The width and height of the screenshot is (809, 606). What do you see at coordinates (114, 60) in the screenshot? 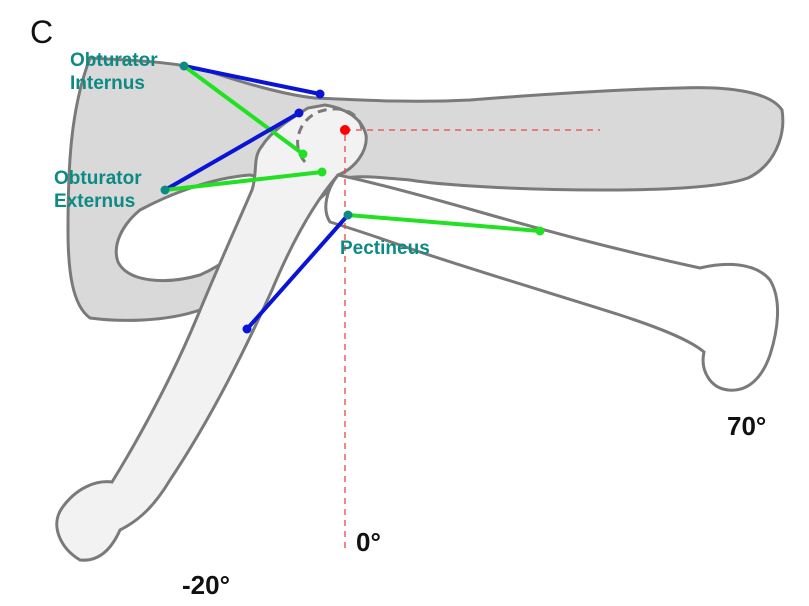
I see `label-obturator-internus-line1: Obturator` at bounding box center [114, 60].